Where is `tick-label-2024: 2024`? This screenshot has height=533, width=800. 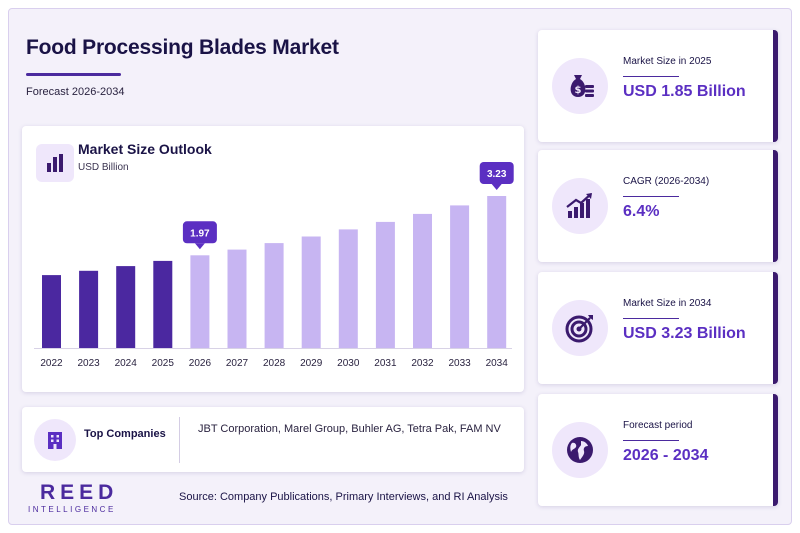
tick-label-2024: 2024 is located at coordinates (126, 363).